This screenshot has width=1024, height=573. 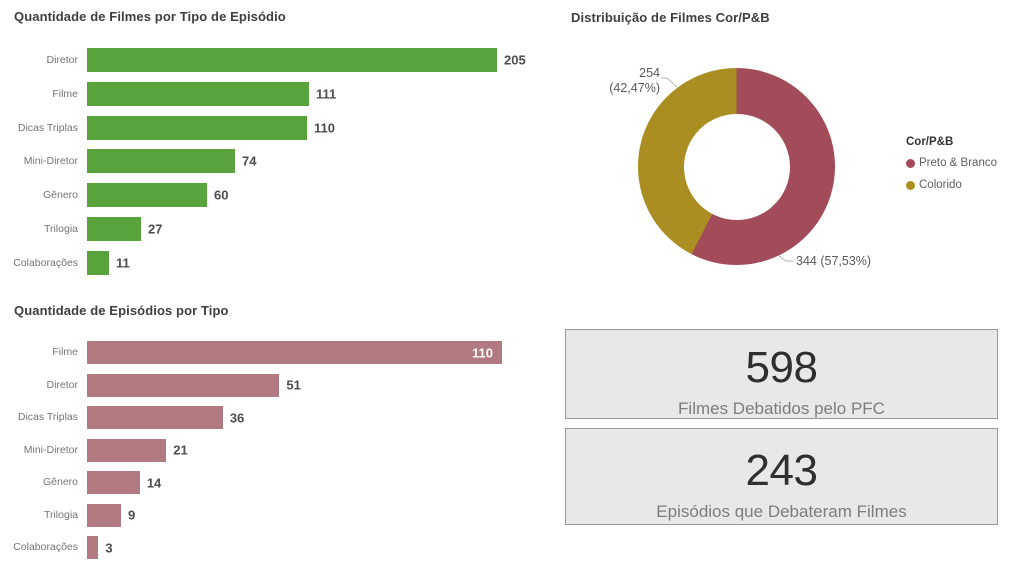 What do you see at coordinates (781, 408) in the screenshot?
I see `kpi-label: Filmes Debatidos pelo PFC` at bounding box center [781, 408].